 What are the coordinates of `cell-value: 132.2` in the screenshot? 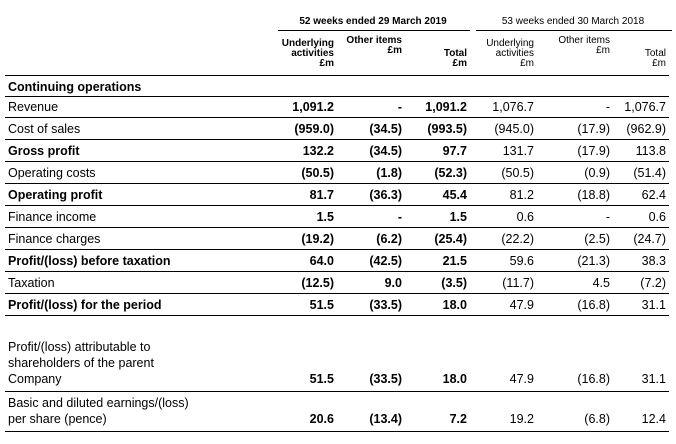 It's located at (318, 151).